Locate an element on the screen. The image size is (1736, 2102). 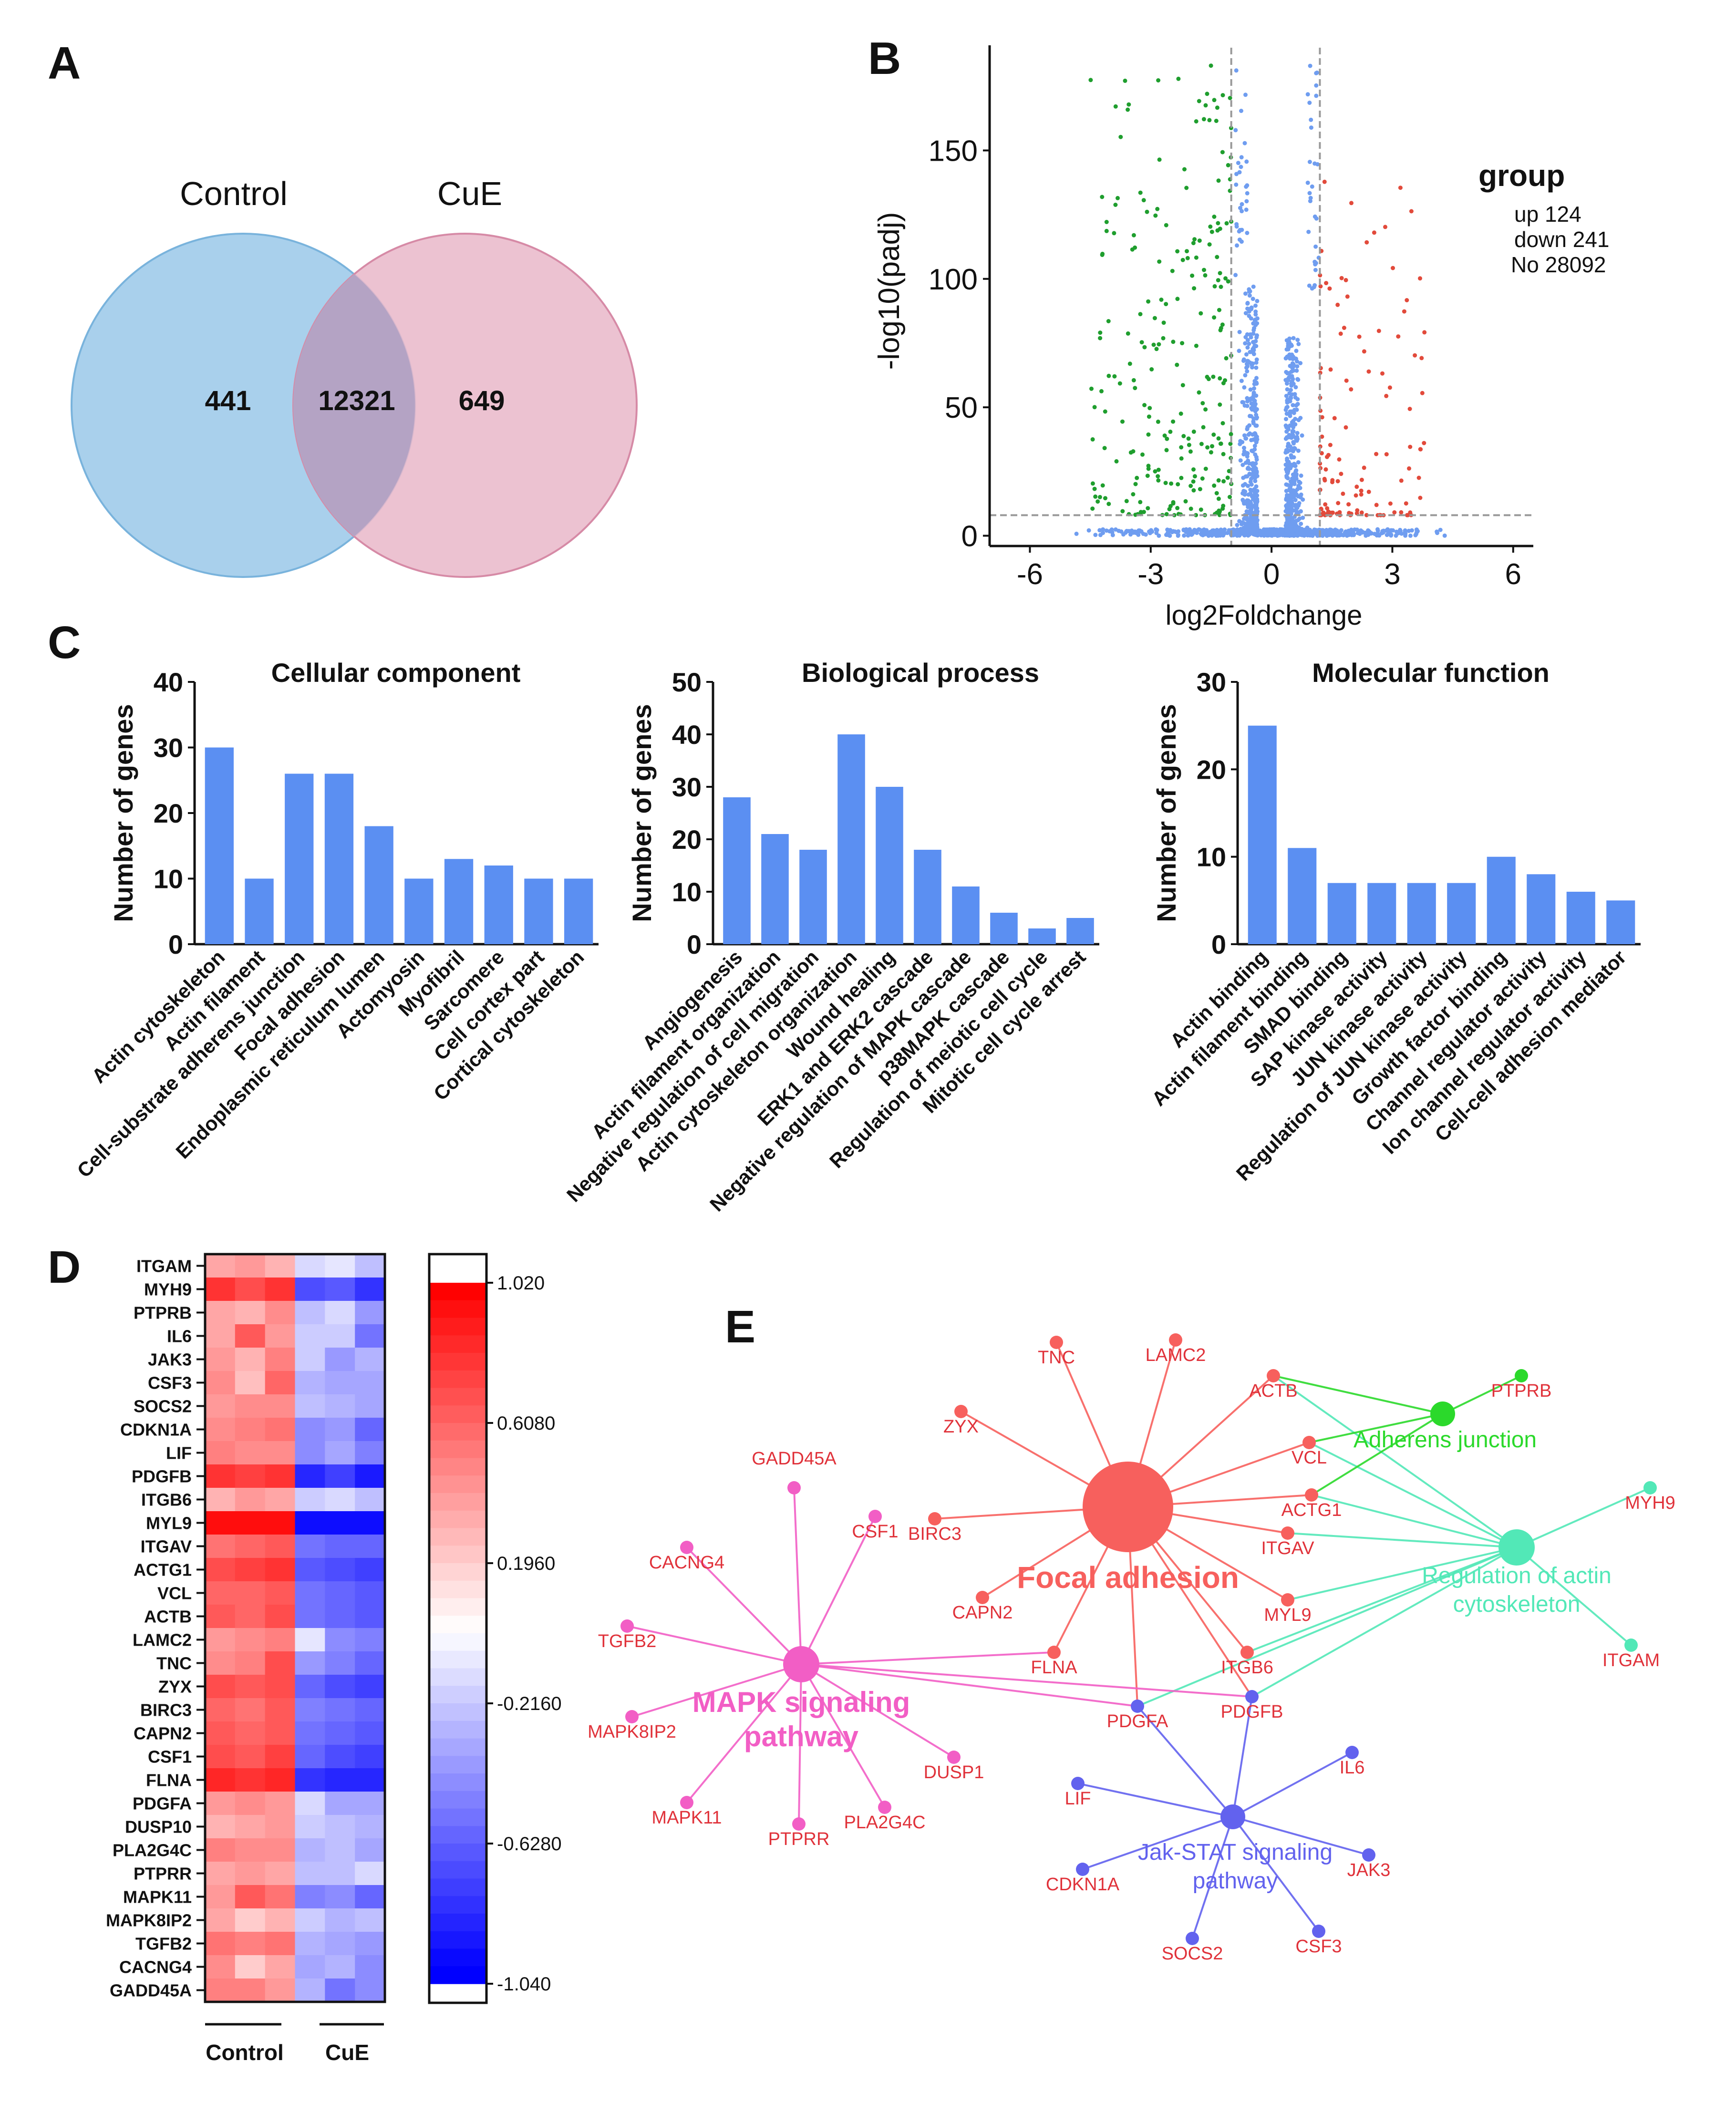
heatmap-row-label-flna: FLNA is located at coordinates (169, 1780).